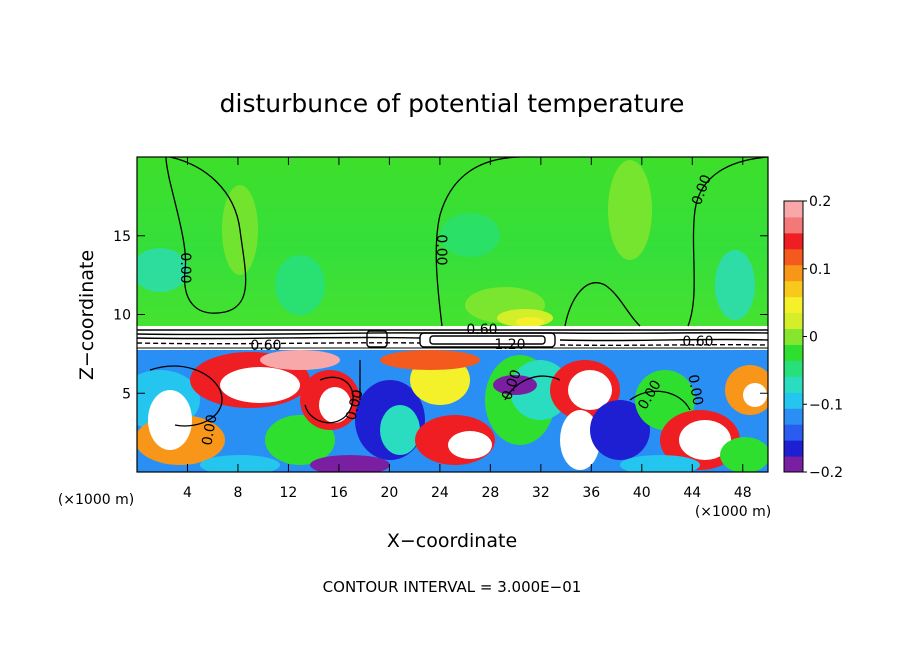 The image size is (904, 654). I want to click on x-tick-label: 16, so click(339, 493).